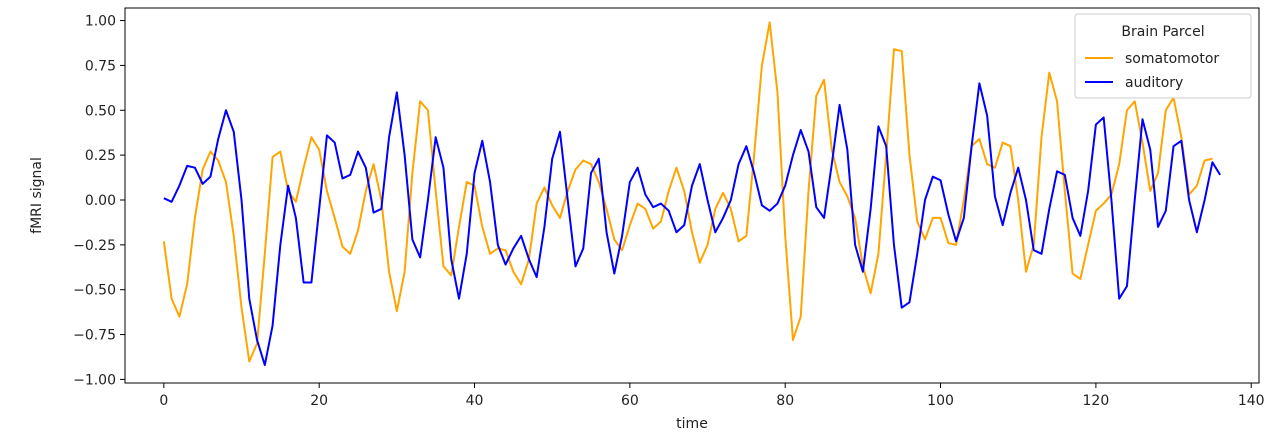  Describe the element at coordinates (1172, 59) in the screenshot. I see `legend-label-somatomotor: somatomotor` at that location.